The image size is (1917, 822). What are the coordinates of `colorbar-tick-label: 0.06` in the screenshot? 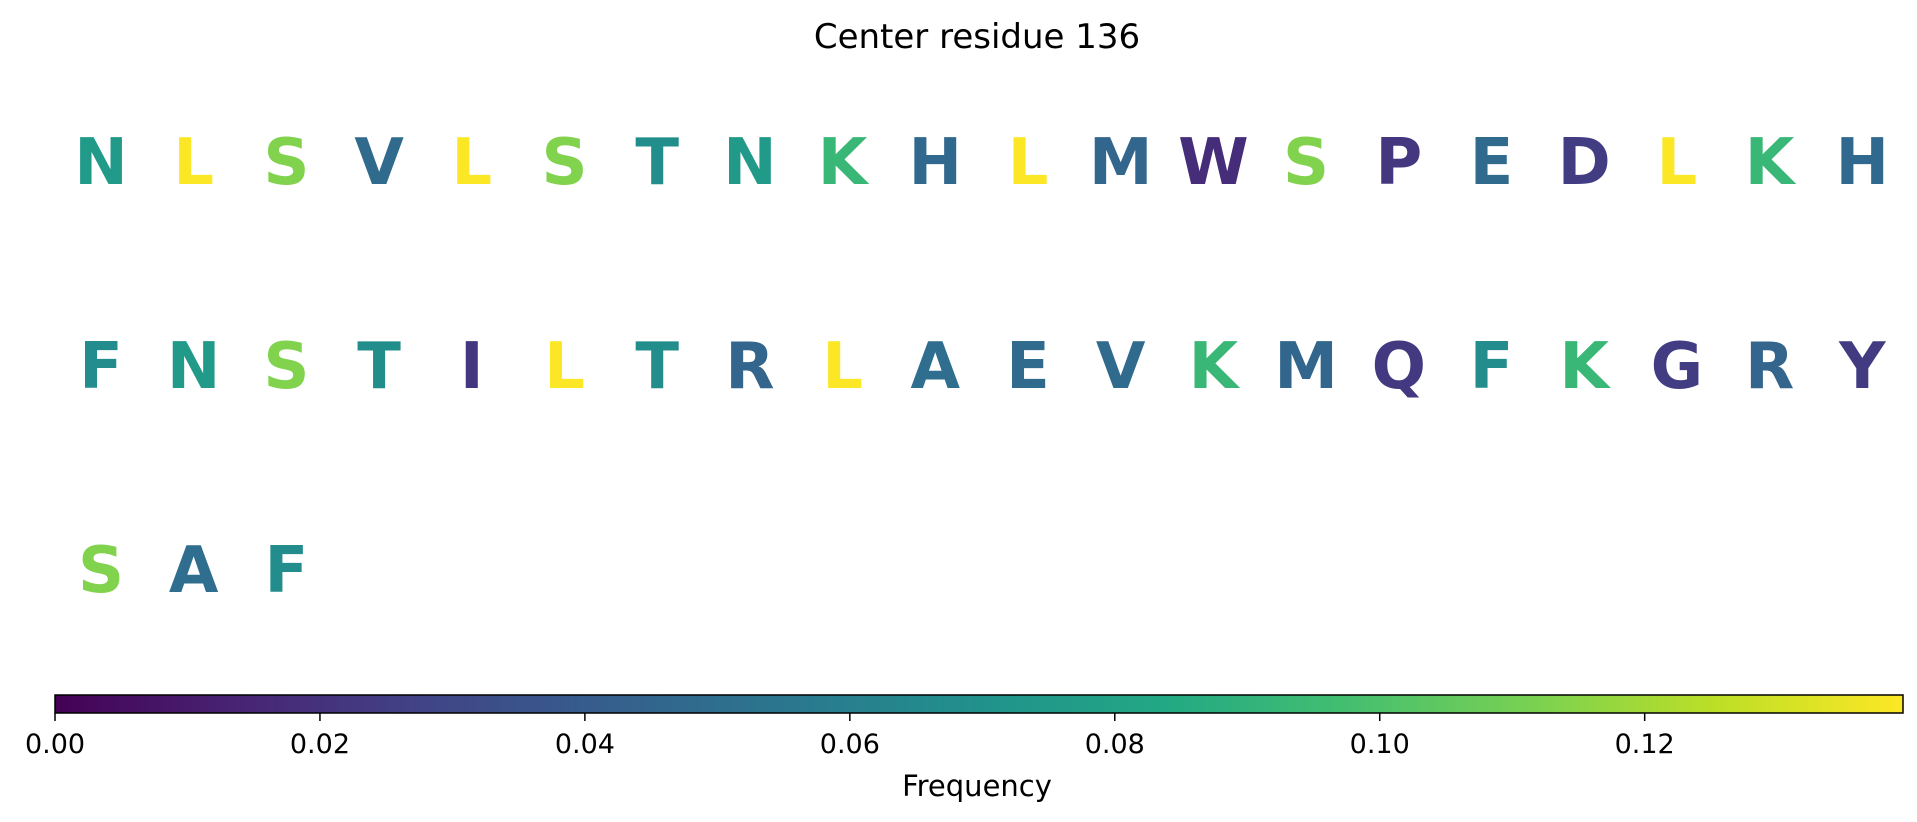 It's located at (850, 744).